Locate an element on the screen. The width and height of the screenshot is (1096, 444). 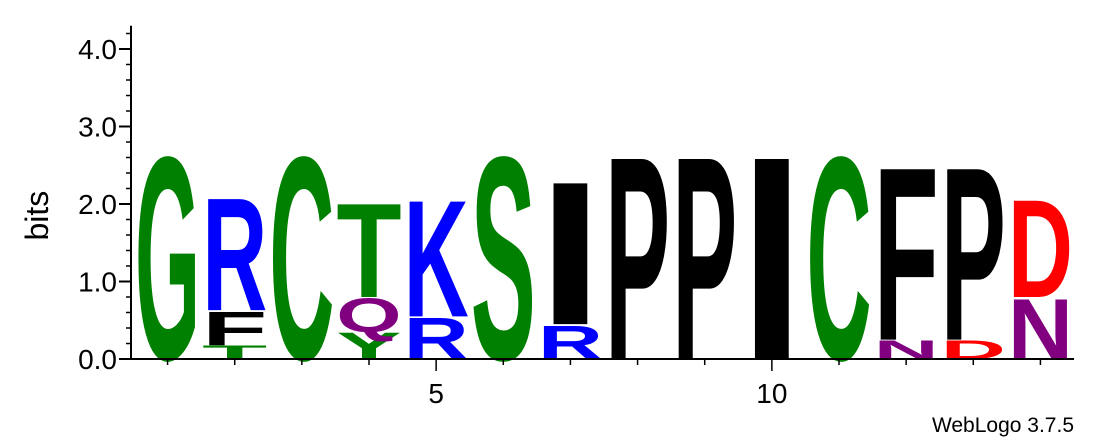
stack-position-13: DP is located at coordinates (973, 254).